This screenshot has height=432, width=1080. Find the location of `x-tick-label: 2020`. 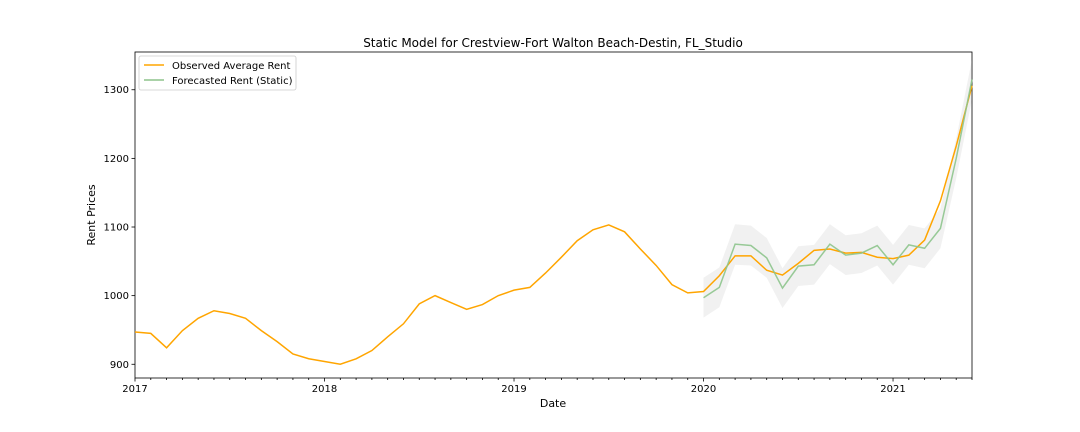

x-tick-label: 2020 is located at coordinates (703, 389).